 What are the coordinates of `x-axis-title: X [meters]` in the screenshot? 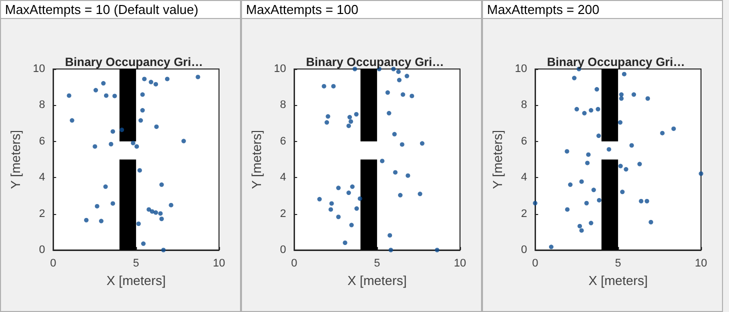 It's located at (377, 280).